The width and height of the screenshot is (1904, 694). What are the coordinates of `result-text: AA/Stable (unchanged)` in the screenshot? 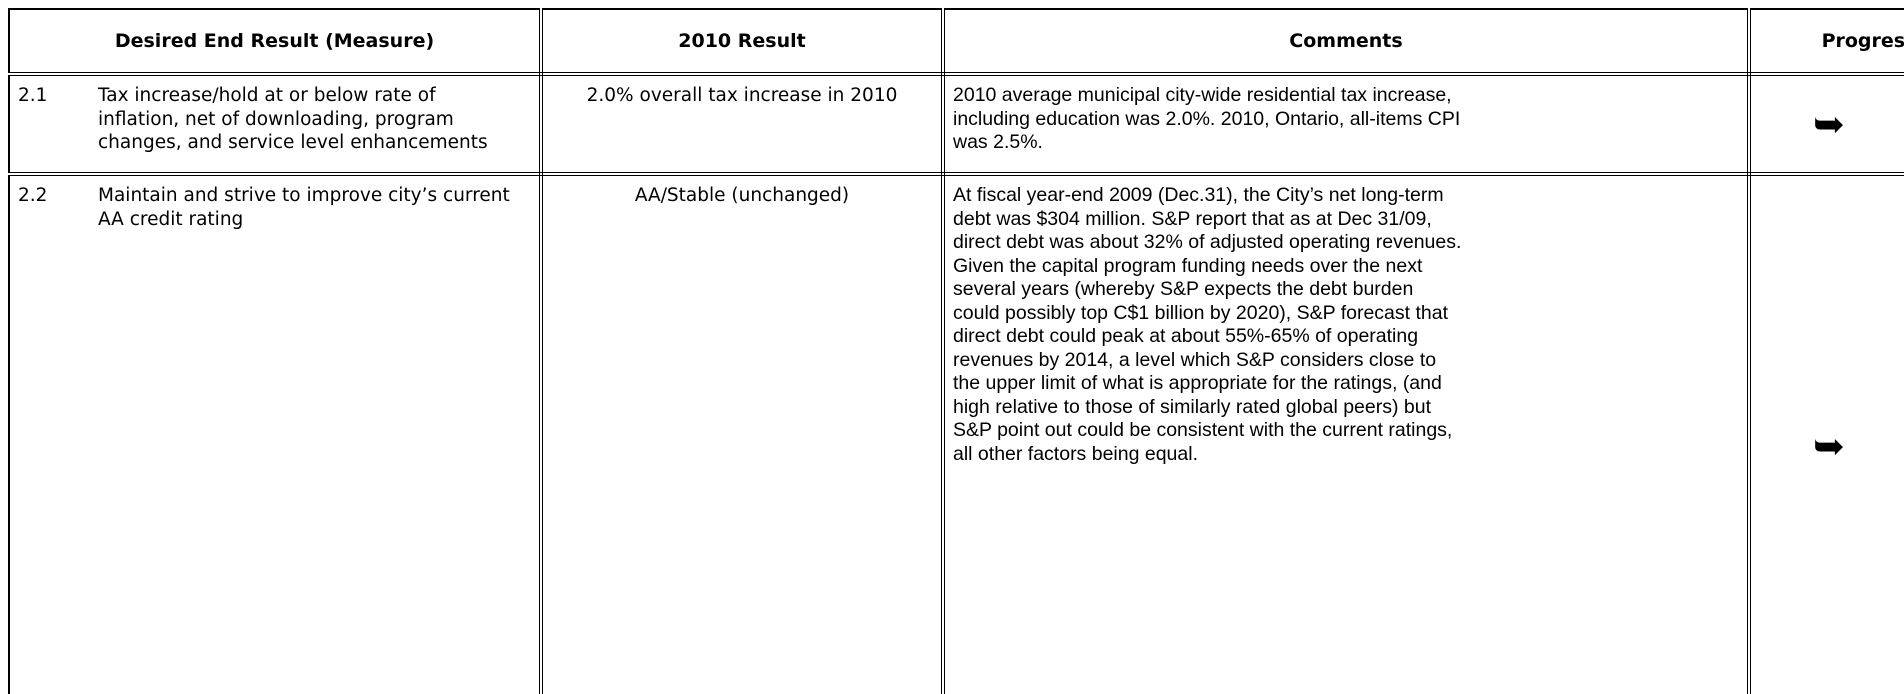 It's located at (742, 195).